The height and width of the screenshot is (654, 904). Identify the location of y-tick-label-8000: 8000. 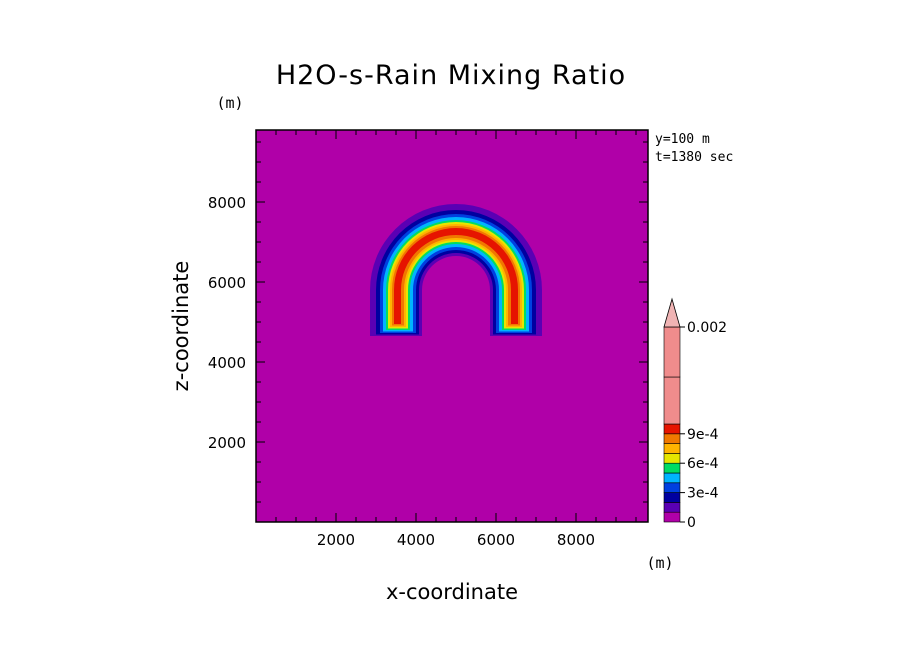
(227, 203).